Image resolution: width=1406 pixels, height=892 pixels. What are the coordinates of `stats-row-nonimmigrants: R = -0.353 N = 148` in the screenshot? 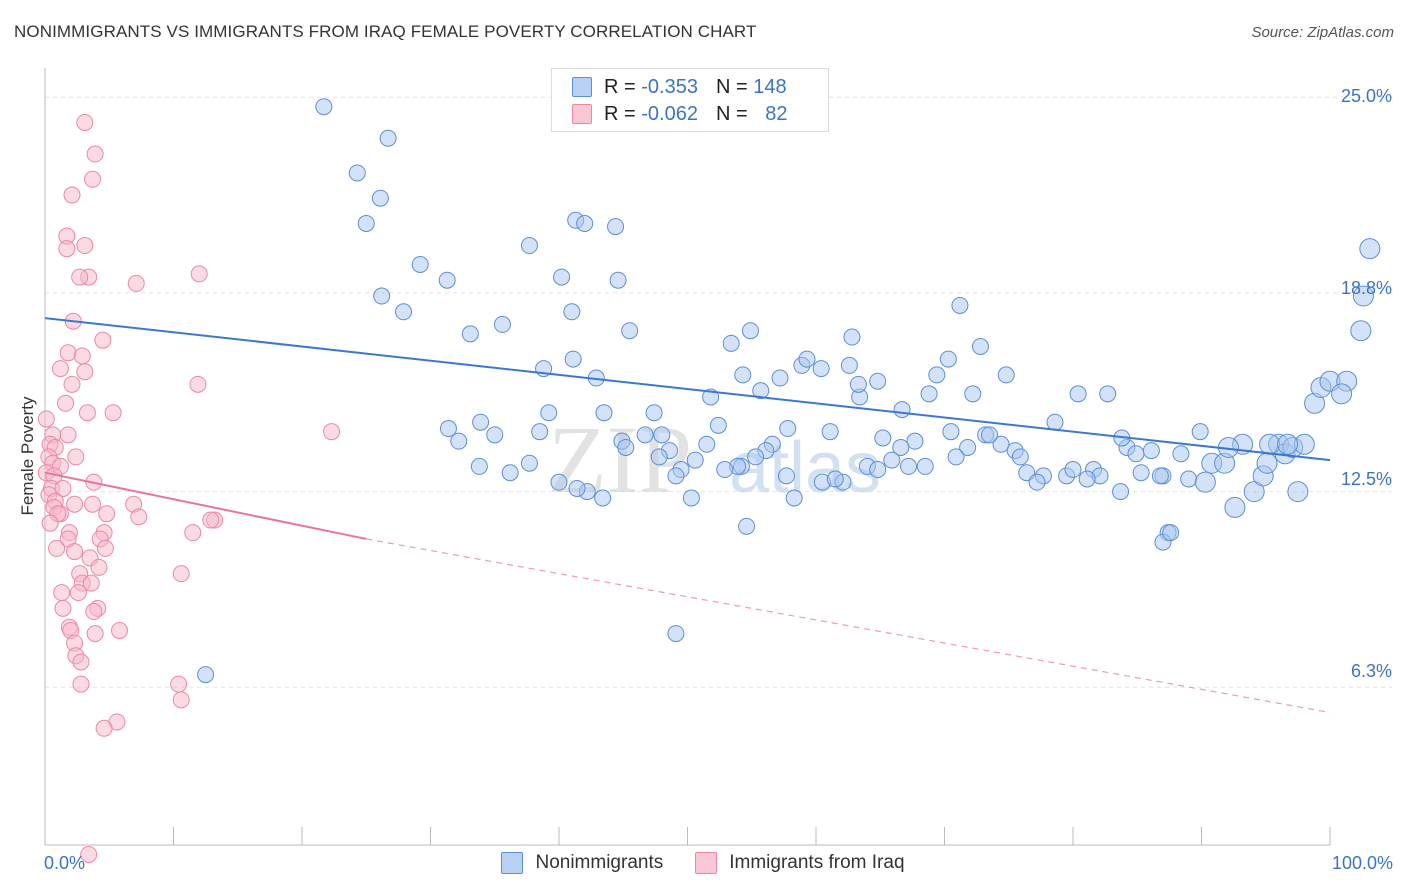 It's located at (679, 87).